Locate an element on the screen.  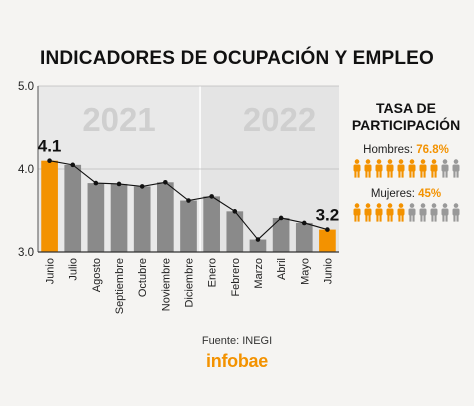
participation-title-line2: PARTICIPACIÓN is located at coordinates (406, 125).